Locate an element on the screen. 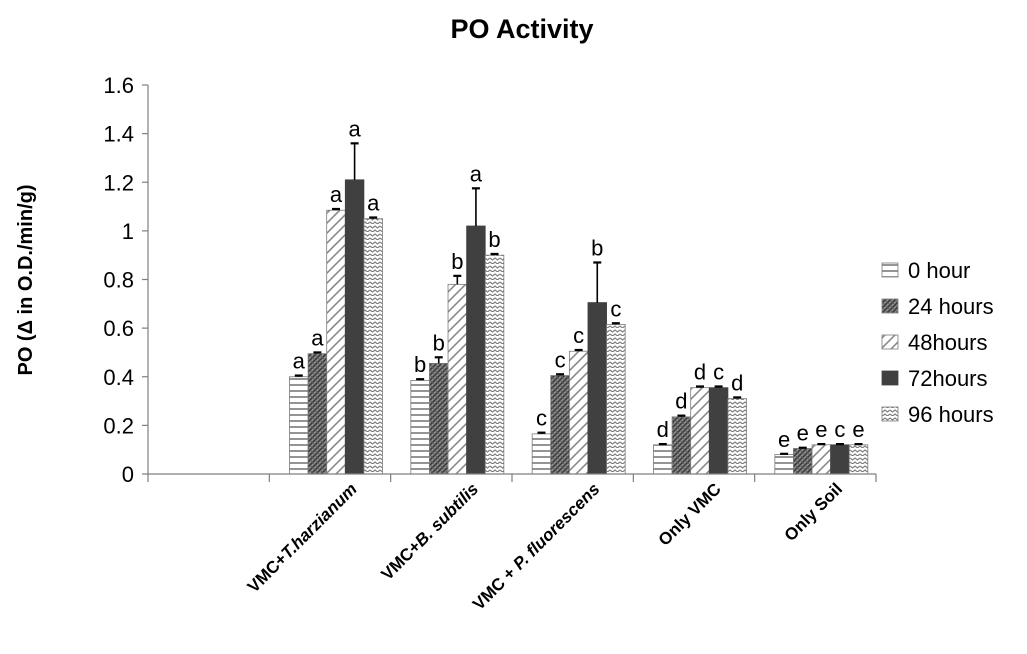 The image size is (1027, 654). y-tick-label: 1.6 is located at coordinates (118, 85).